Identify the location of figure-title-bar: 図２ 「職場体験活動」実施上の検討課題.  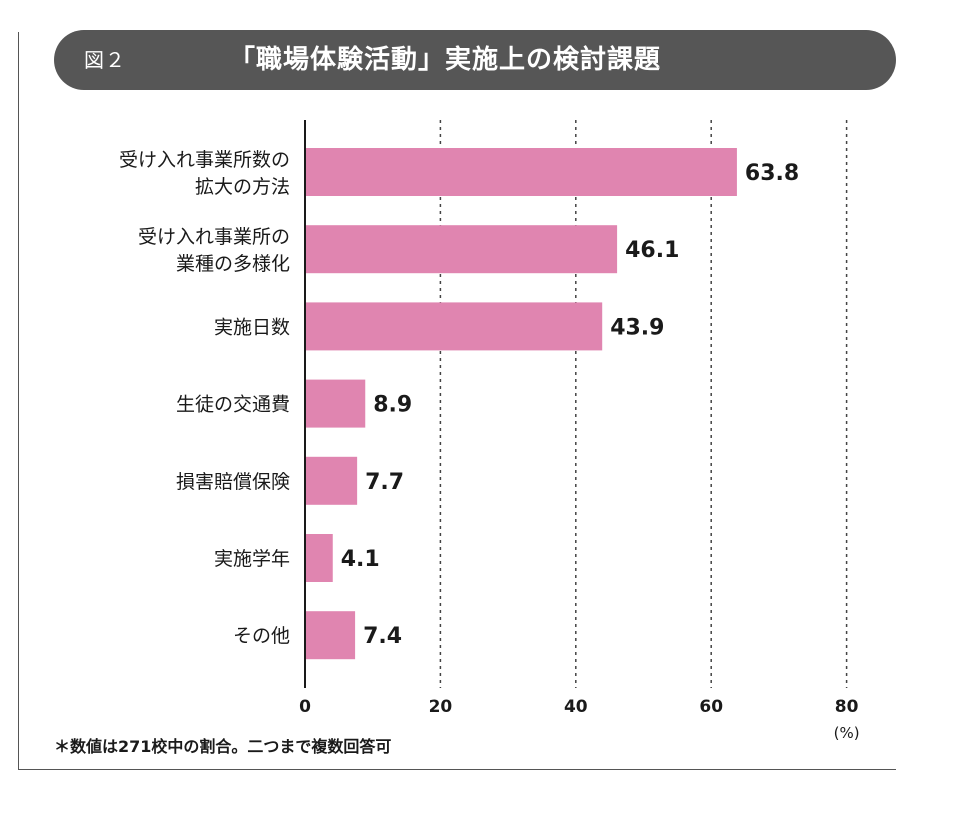
(475, 60).